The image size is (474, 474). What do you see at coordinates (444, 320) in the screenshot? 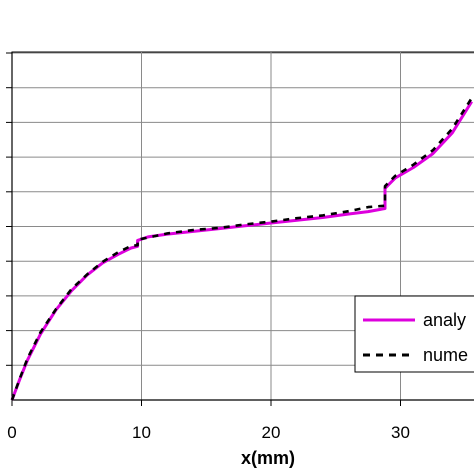
I see `legend-label-analy: analy` at bounding box center [444, 320].